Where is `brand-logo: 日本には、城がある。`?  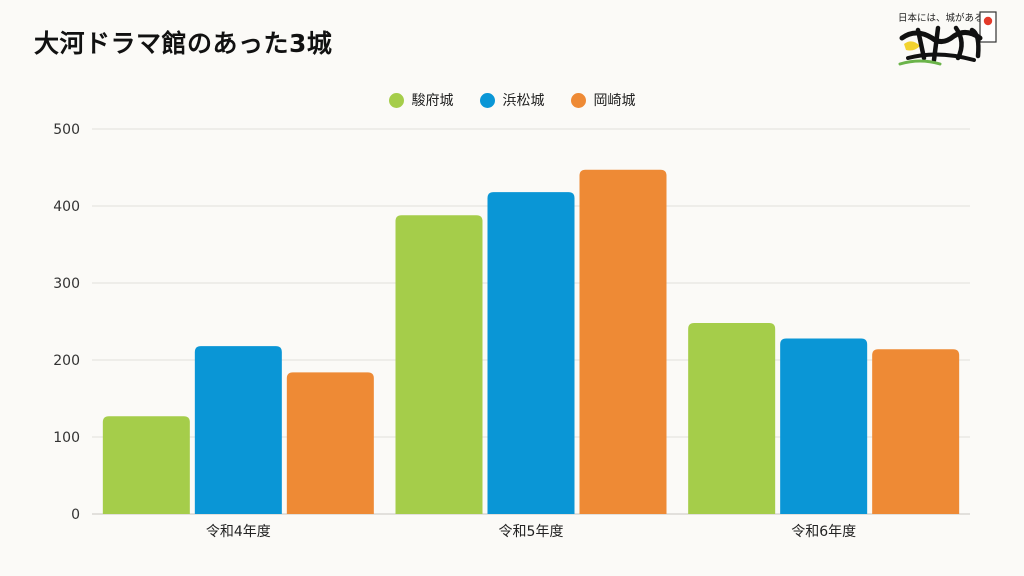
brand-logo: 日本には、城がある。 is located at coordinates (950, 39).